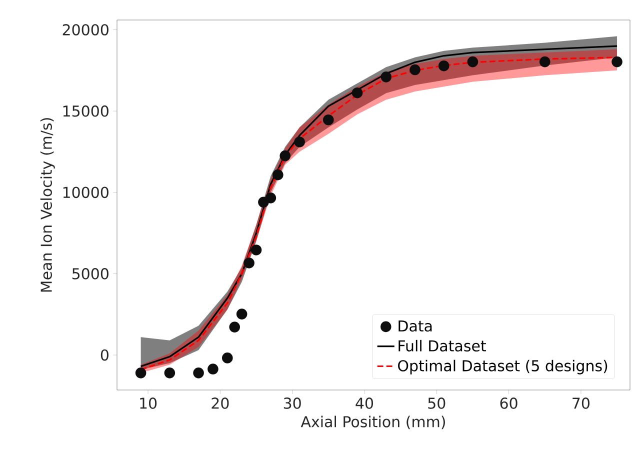 This screenshot has width=634, height=450. What do you see at coordinates (148, 403) in the screenshot?
I see `x-tick-label: 10` at bounding box center [148, 403].